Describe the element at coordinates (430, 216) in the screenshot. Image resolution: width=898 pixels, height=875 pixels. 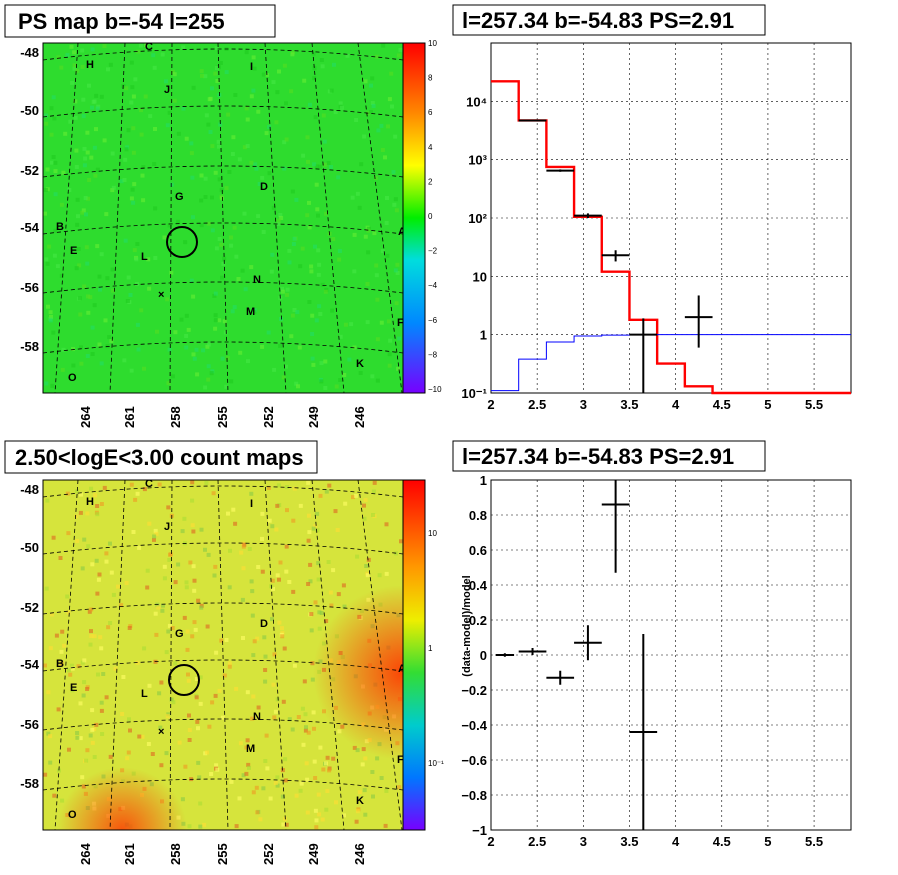
I see `ps-colorbar-tick-label: 0` at that location.